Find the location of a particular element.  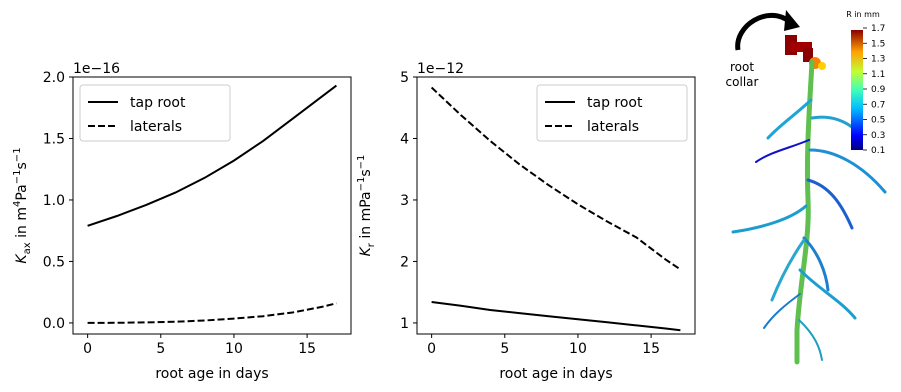

y-tick-label: 5 is located at coordinates (404, 78).